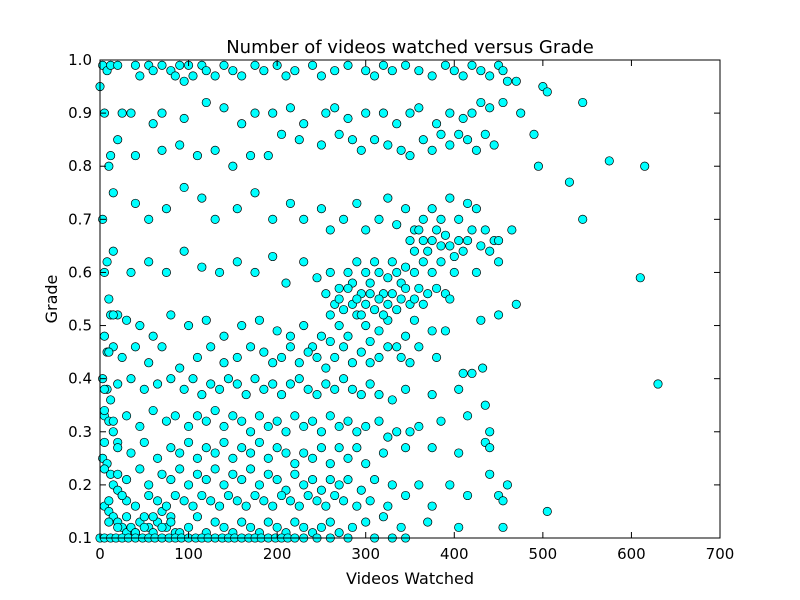 This screenshot has height=600, width=800. Describe the element at coordinates (51, 299) in the screenshot. I see `y-axis-label: Grade` at that location.